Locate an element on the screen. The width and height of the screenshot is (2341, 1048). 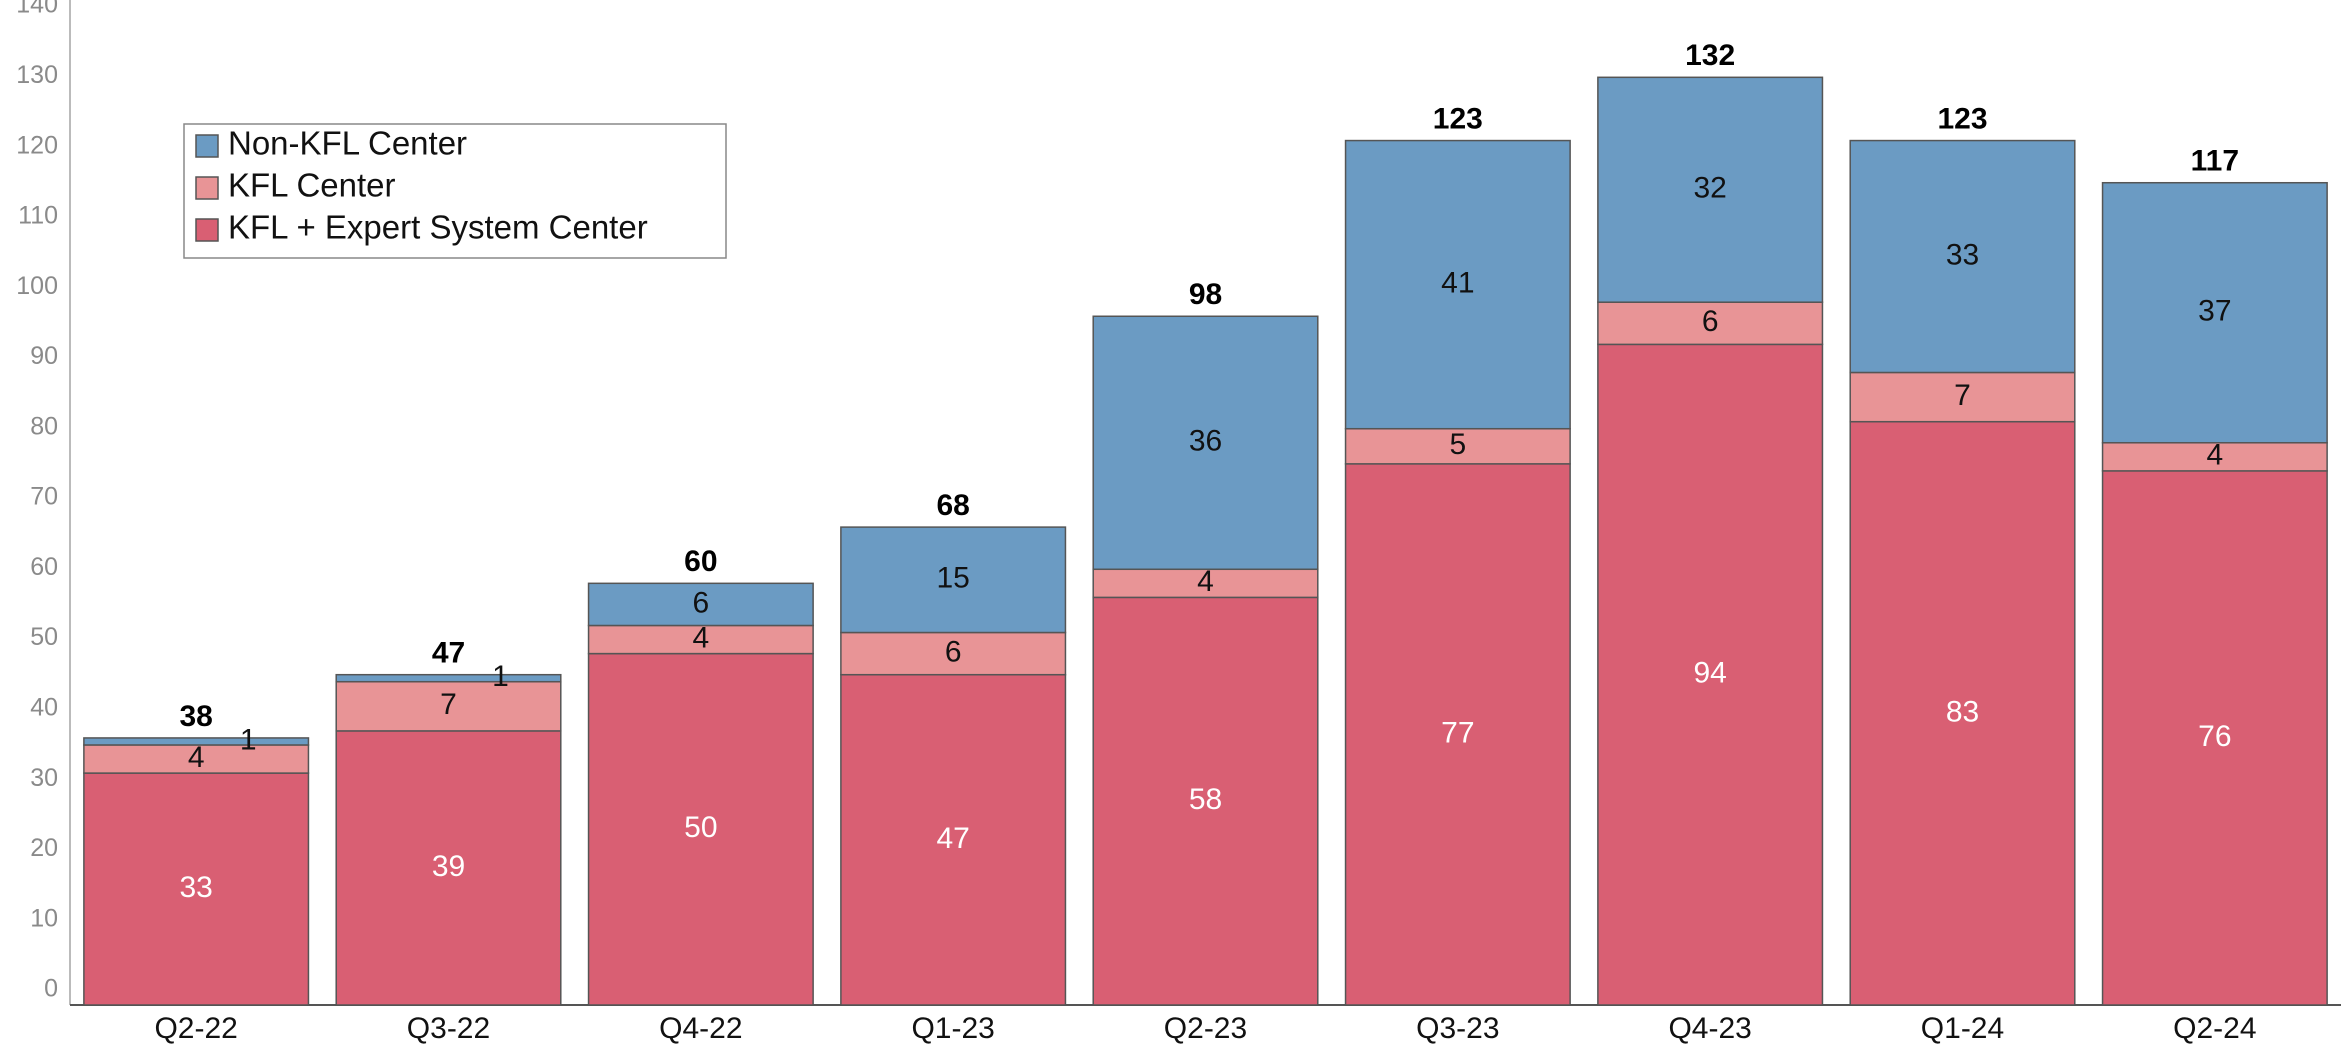
y-tick-label: 0 is located at coordinates (51, 989).